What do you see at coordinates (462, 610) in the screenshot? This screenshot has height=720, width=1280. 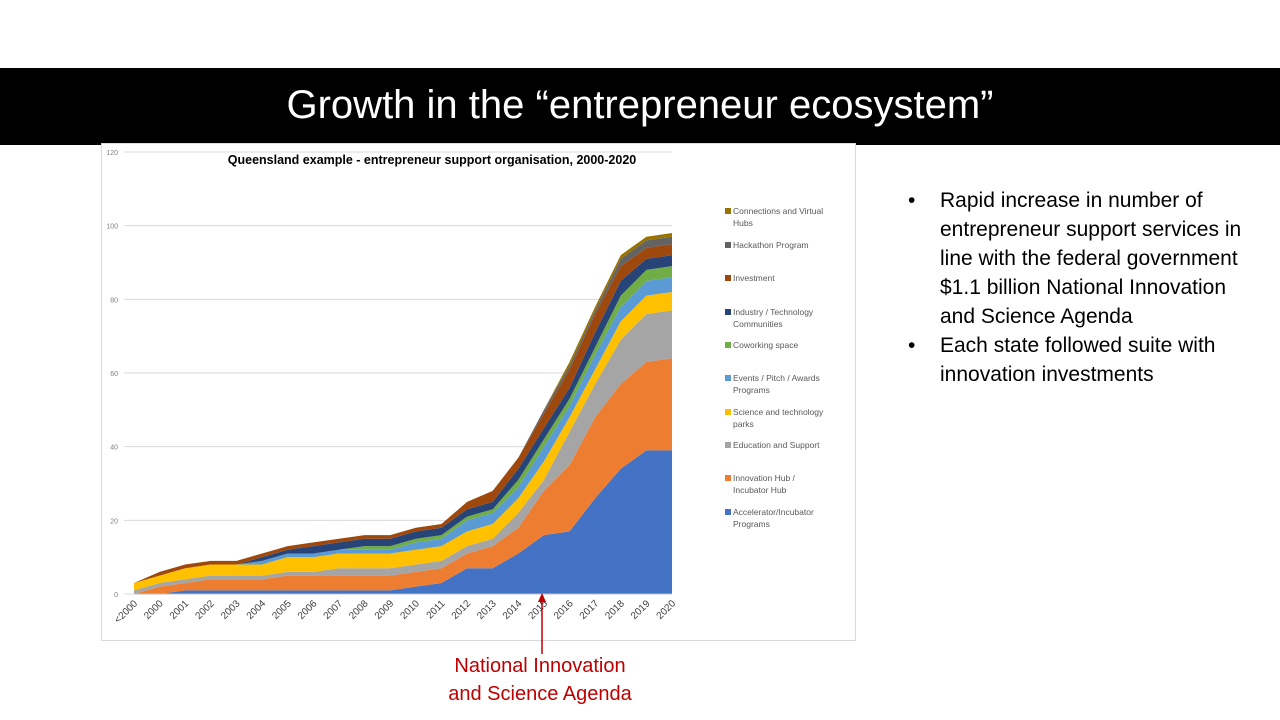 I see `x-tick-label: 2012` at bounding box center [462, 610].